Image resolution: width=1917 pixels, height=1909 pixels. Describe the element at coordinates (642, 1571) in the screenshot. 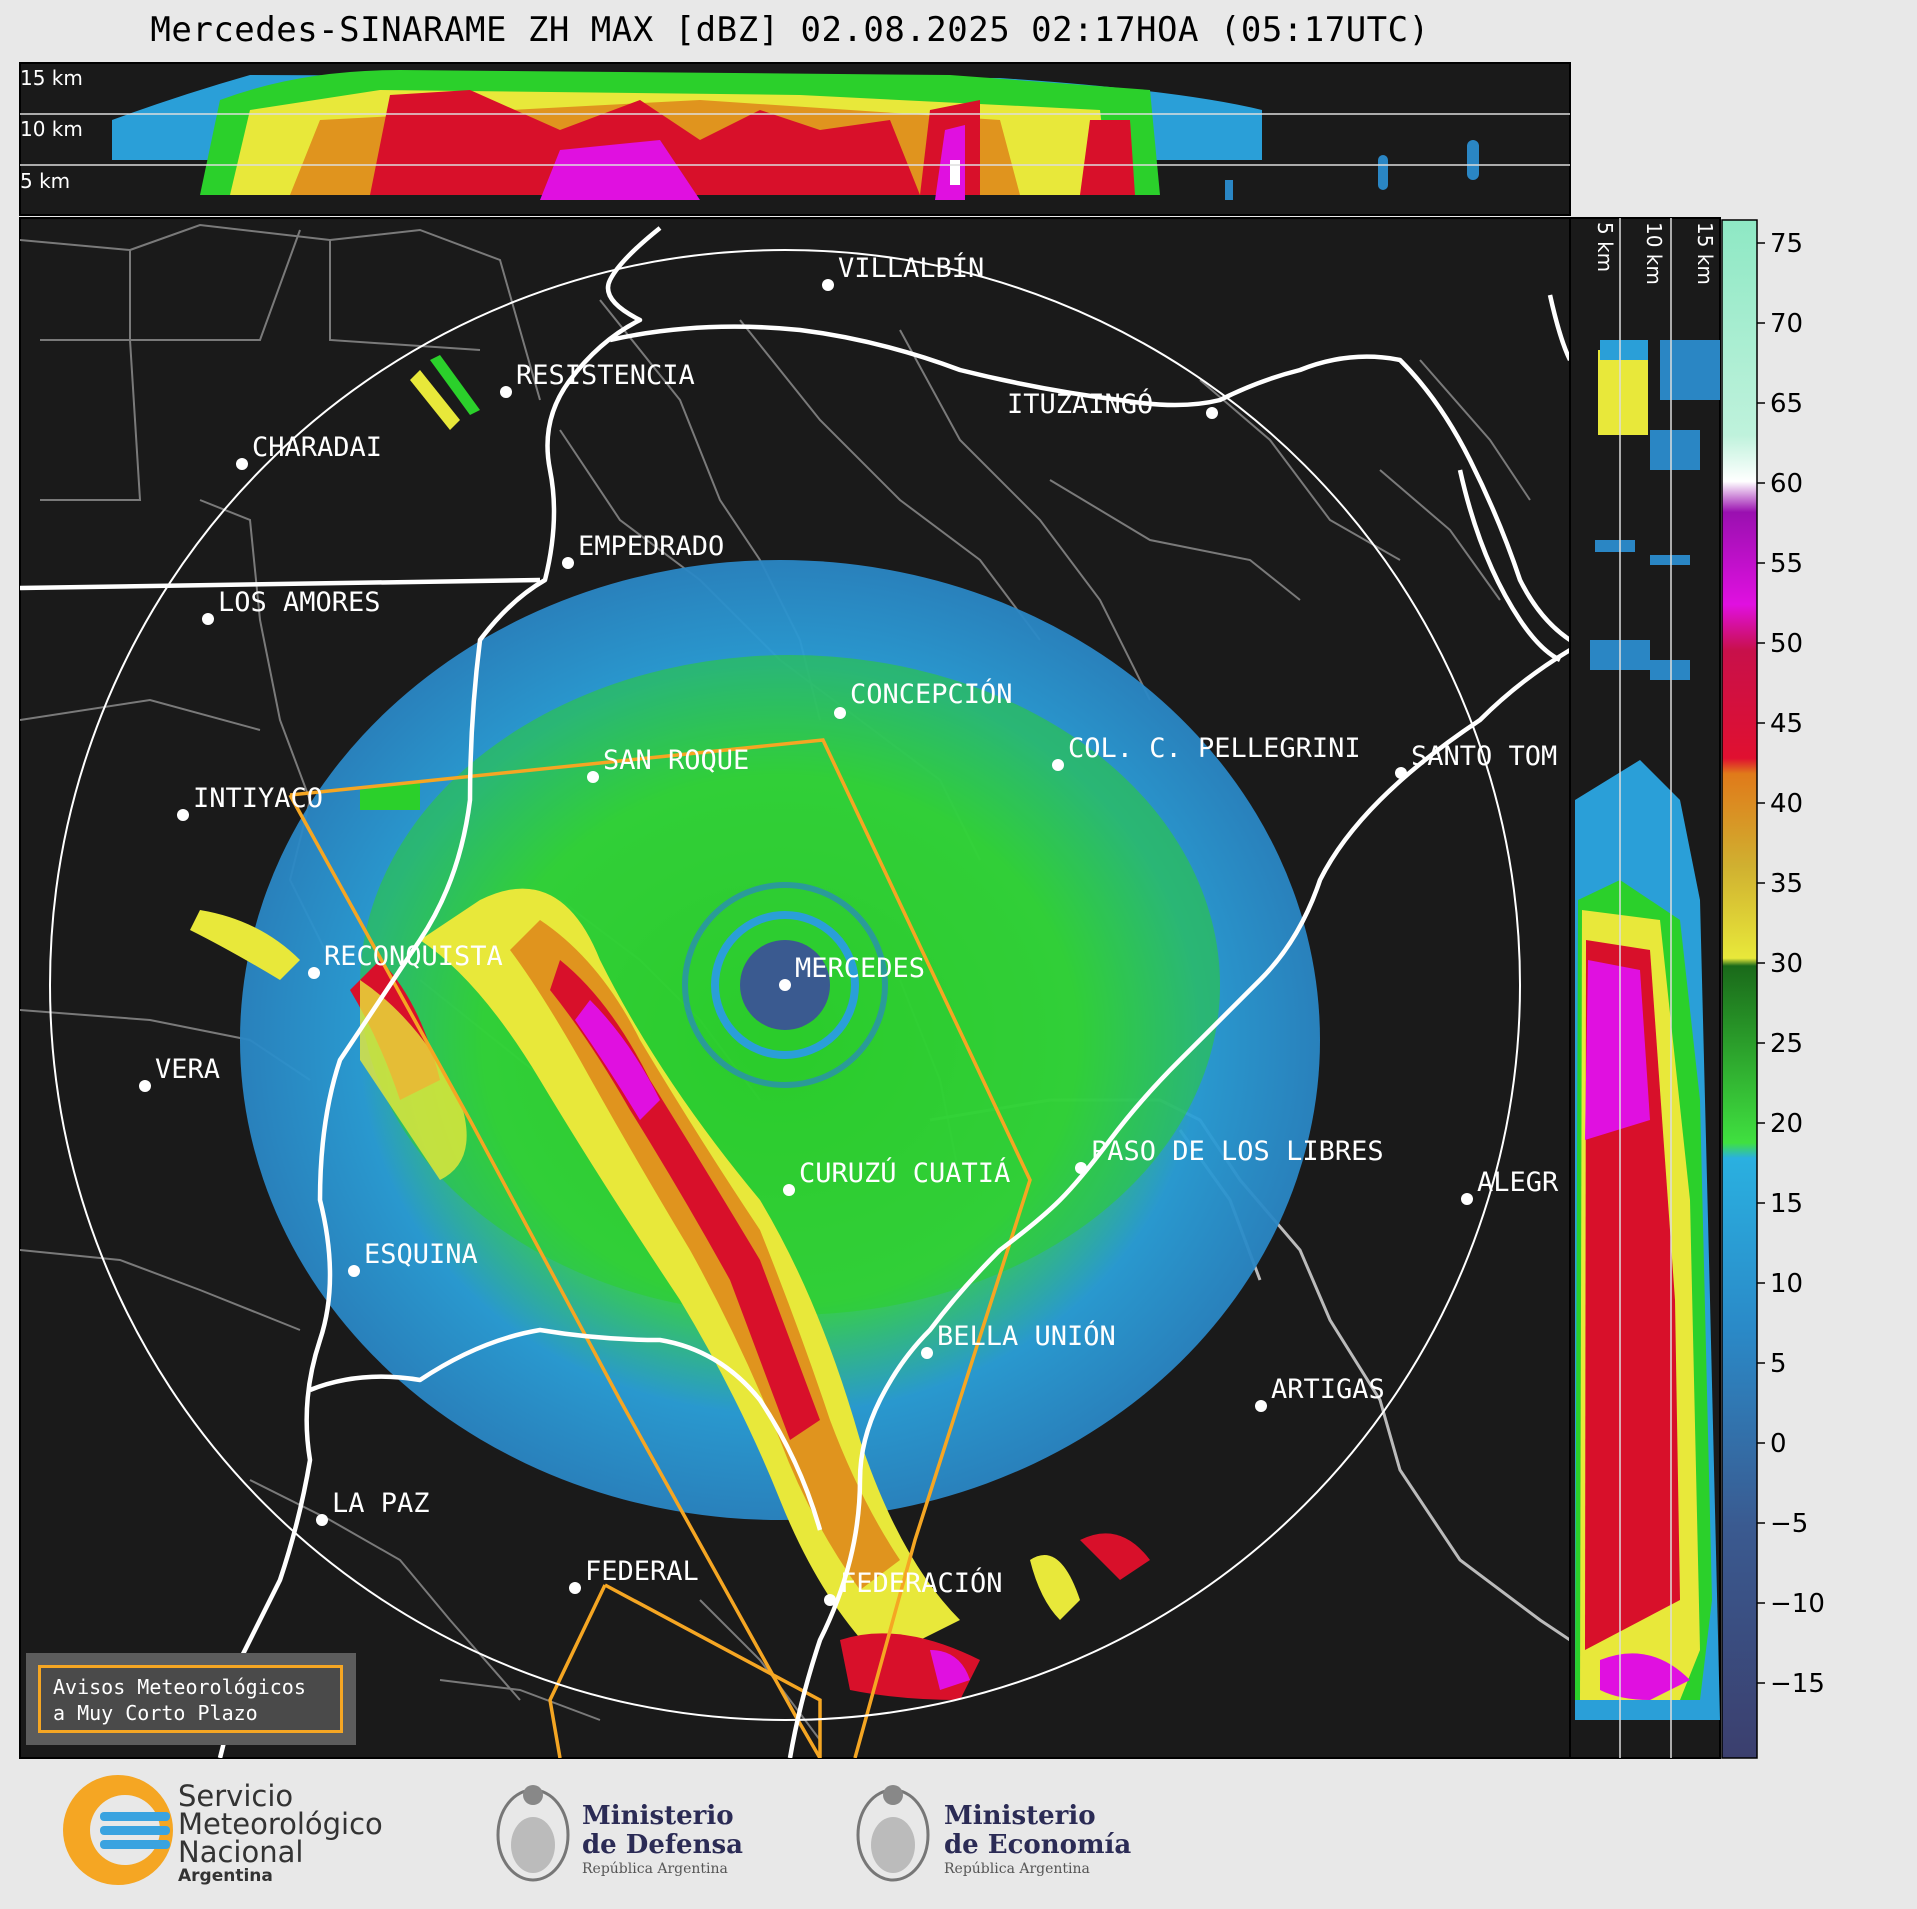

I see `city-label: FEDERAL` at that location.